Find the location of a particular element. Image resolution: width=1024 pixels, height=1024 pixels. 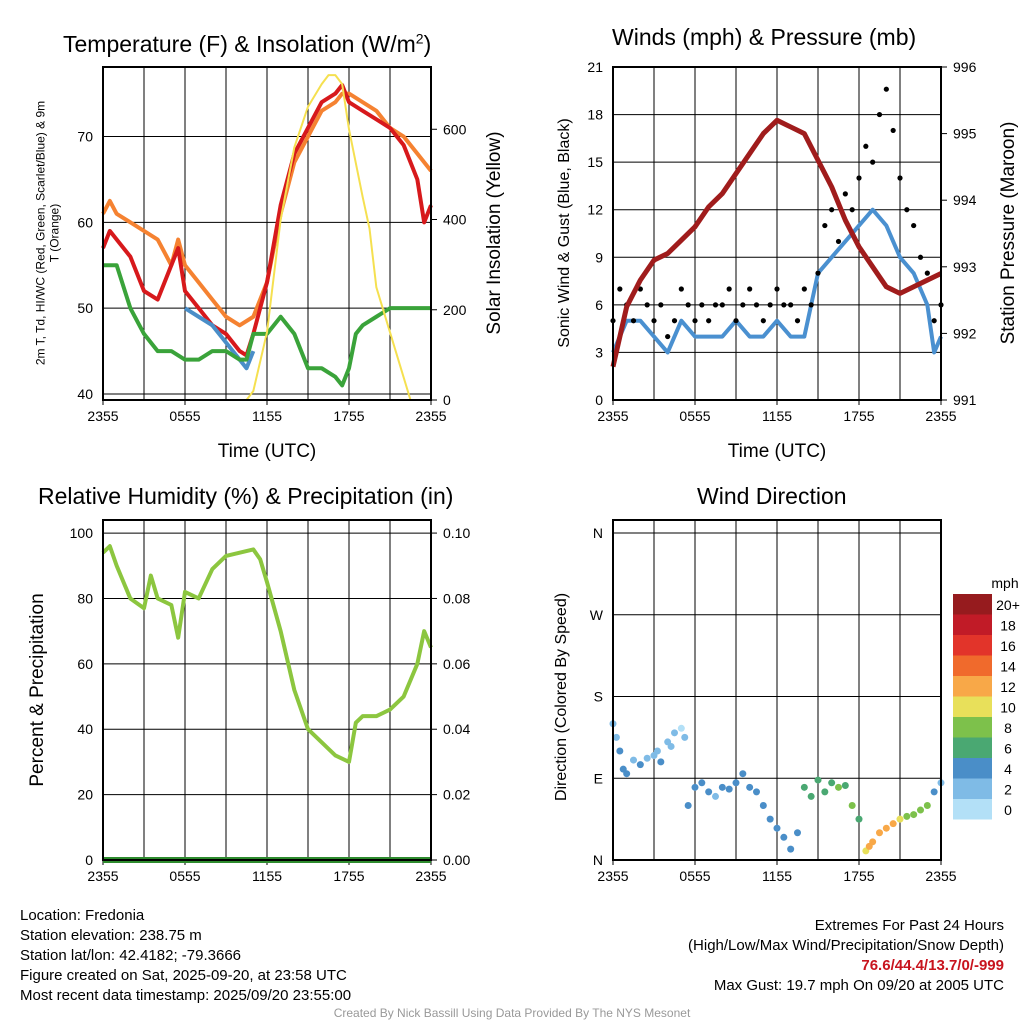

series-hi-wc is located at coordinates (219, 338).